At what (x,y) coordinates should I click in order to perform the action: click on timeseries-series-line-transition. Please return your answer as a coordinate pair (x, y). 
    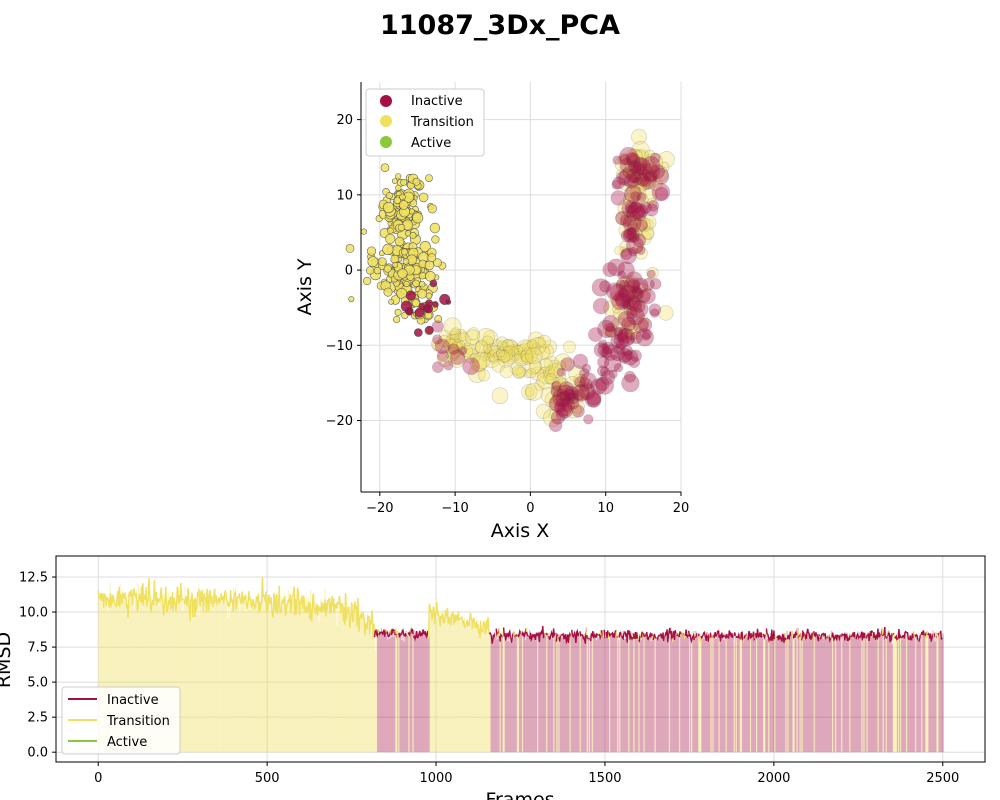
    Looking at the image, I should click on (892, 633).